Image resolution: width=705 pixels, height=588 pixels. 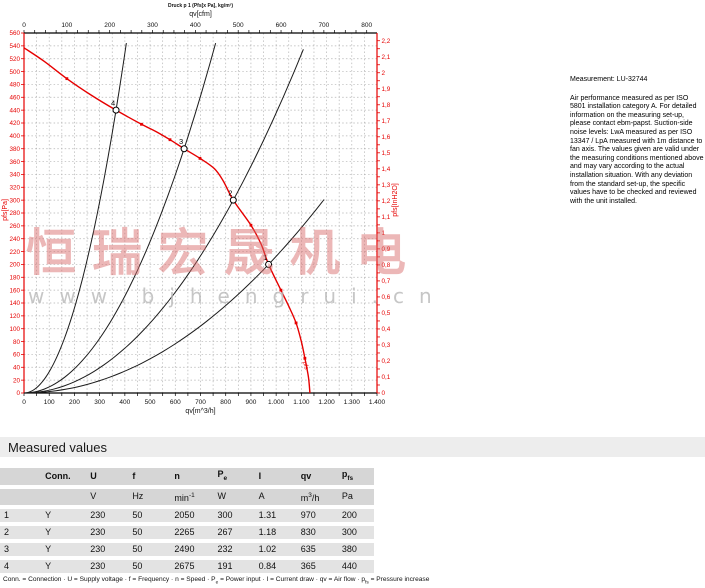 What do you see at coordinates (24, 402) in the screenshot?
I see `bottom-tick-label: 0` at bounding box center [24, 402].